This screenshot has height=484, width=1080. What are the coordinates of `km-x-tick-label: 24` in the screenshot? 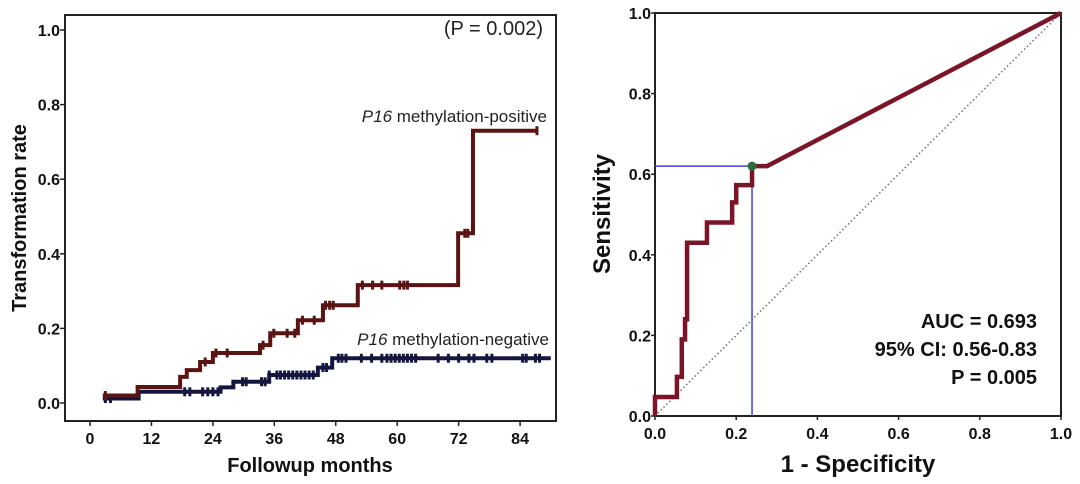 It's located at (213, 439).